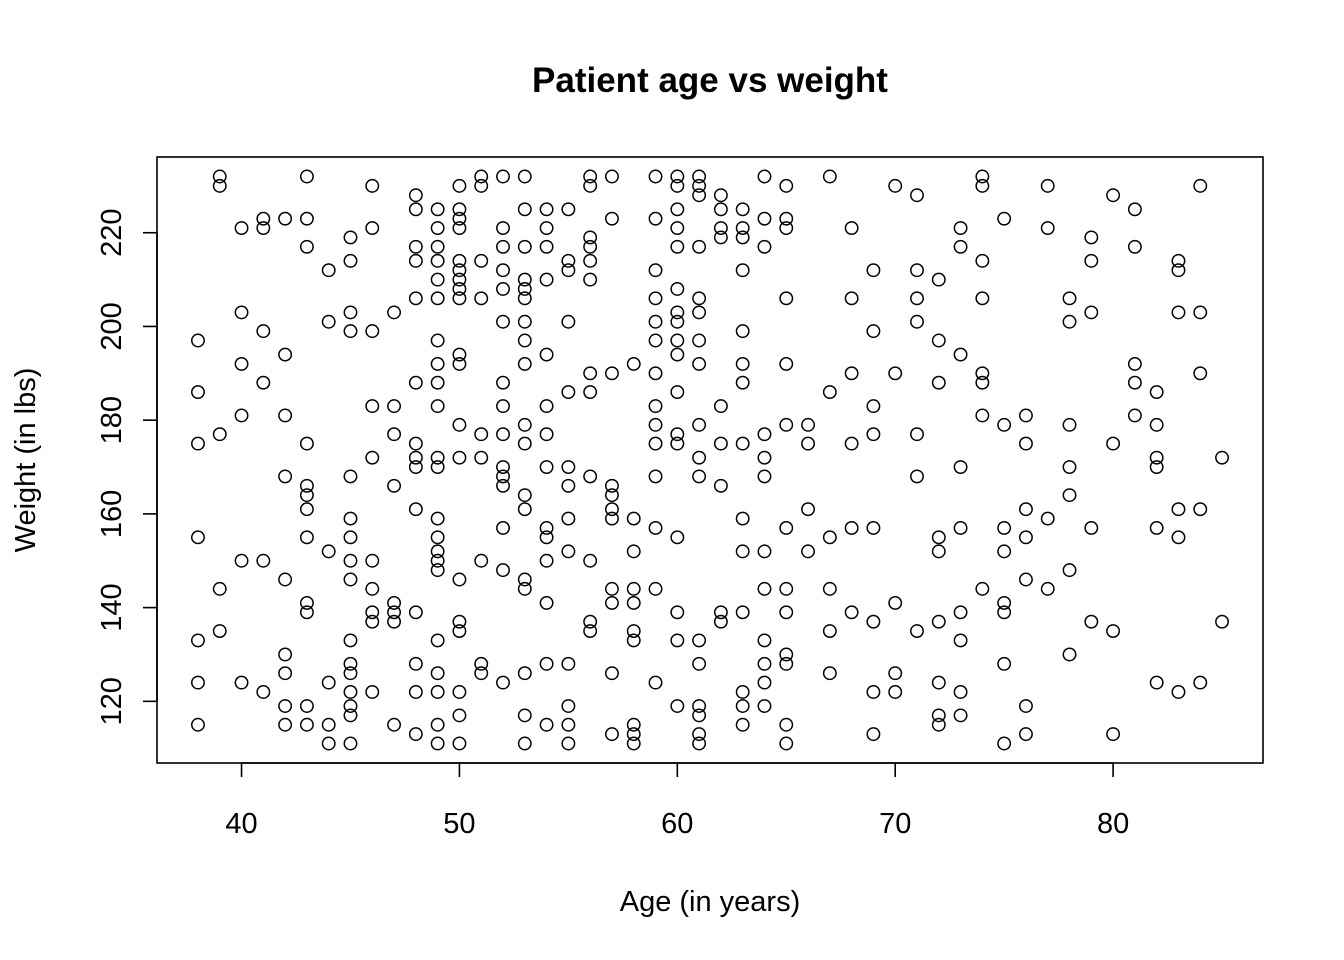 Image resolution: width=1344 pixels, height=960 pixels. I want to click on x-axis: 40 50 60 70 80, so click(677, 801).